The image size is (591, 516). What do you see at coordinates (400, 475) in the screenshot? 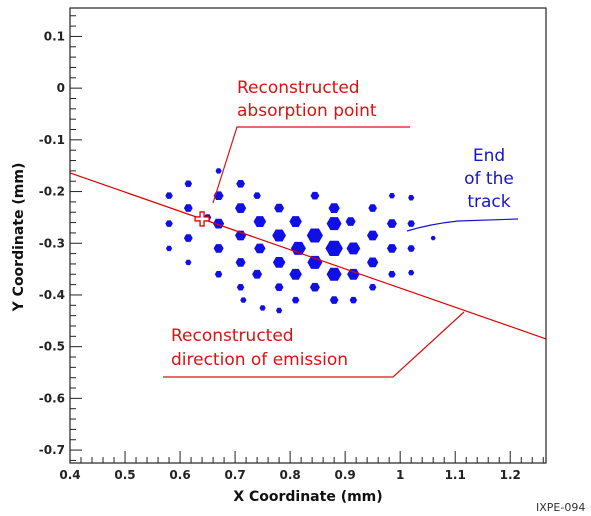
I see `x-tick-label: 1` at bounding box center [400, 475].